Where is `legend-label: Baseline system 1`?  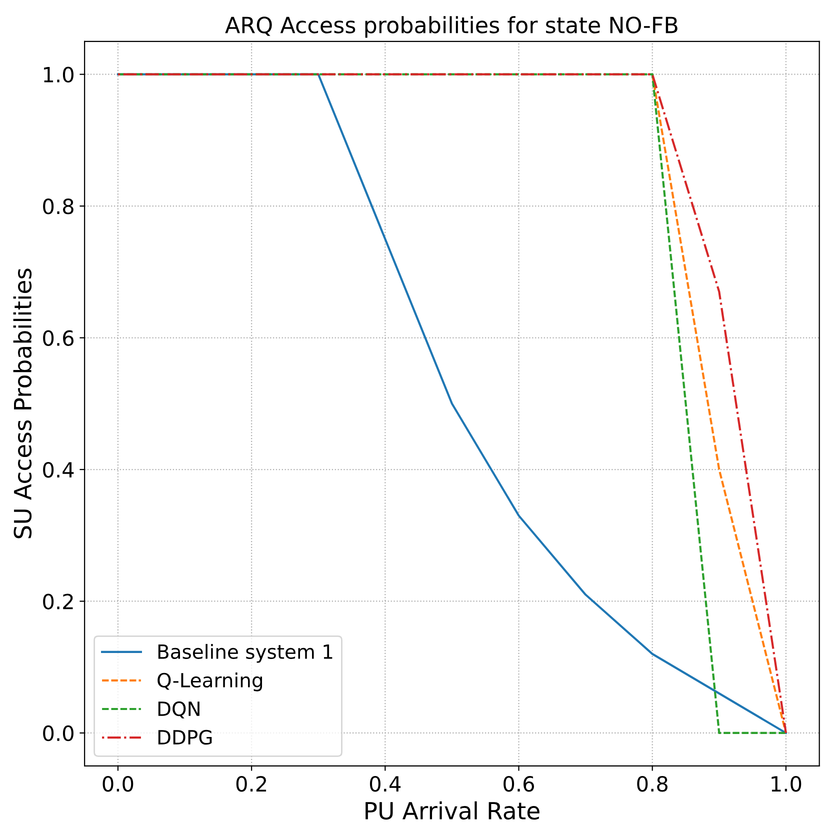
legend-label: Baseline system 1 is located at coordinates (245, 653).